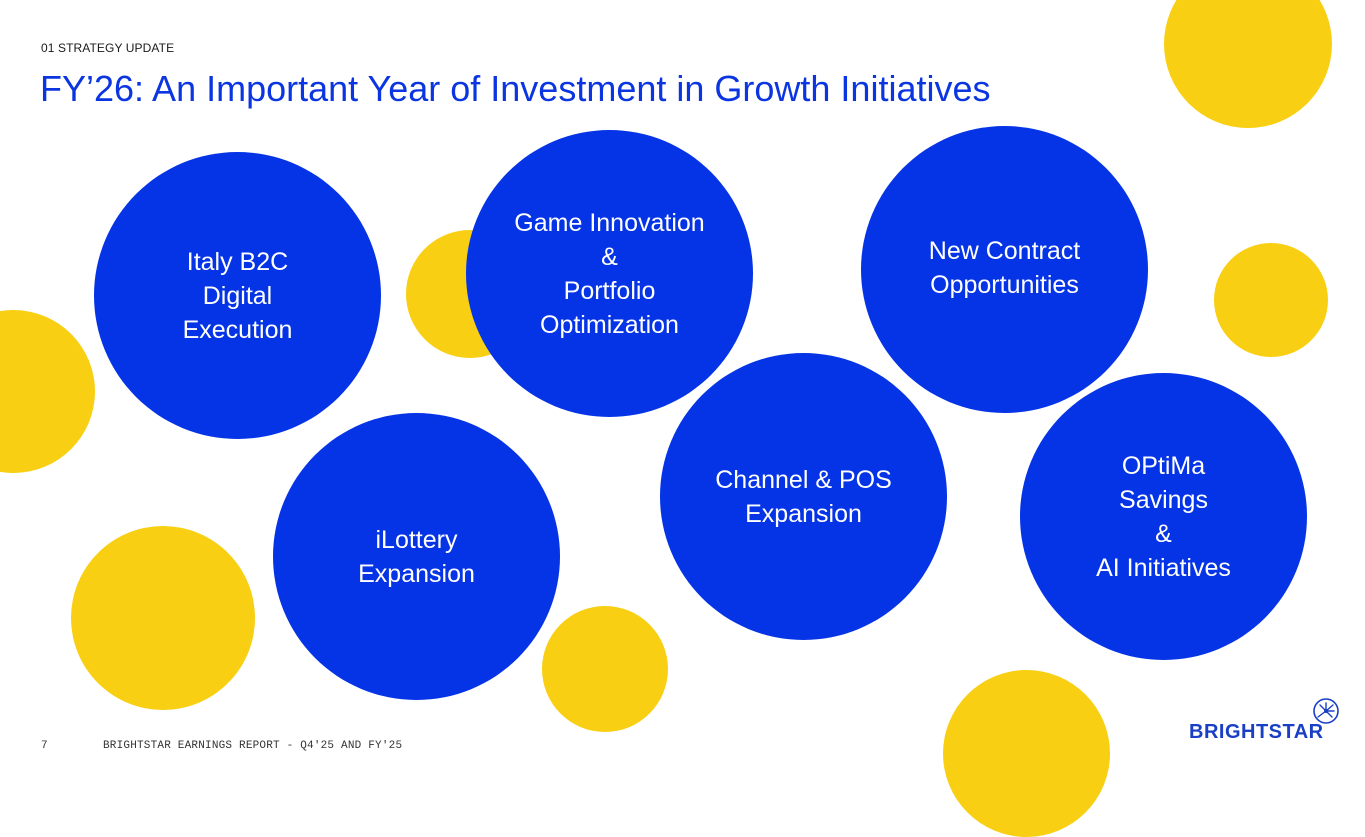  Describe the element at coordinates (1163, 567) in the screenshot. I see `initiative-label-line: AI Initiatives` at that location.